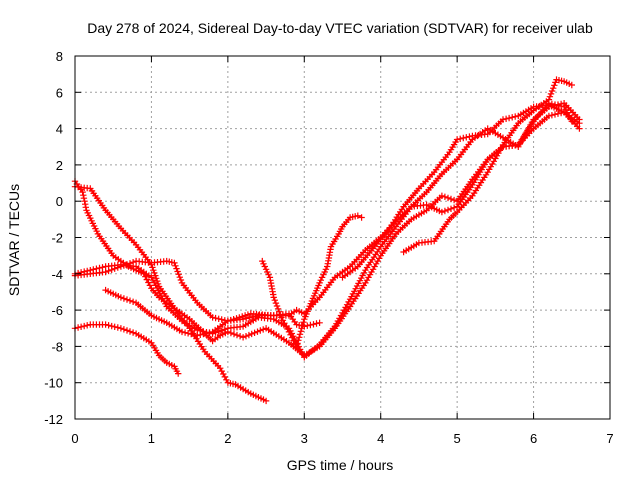 The height and width of the screenshot is (480, 640). I want to click on x-tick-label: 4, so click(380, 438).